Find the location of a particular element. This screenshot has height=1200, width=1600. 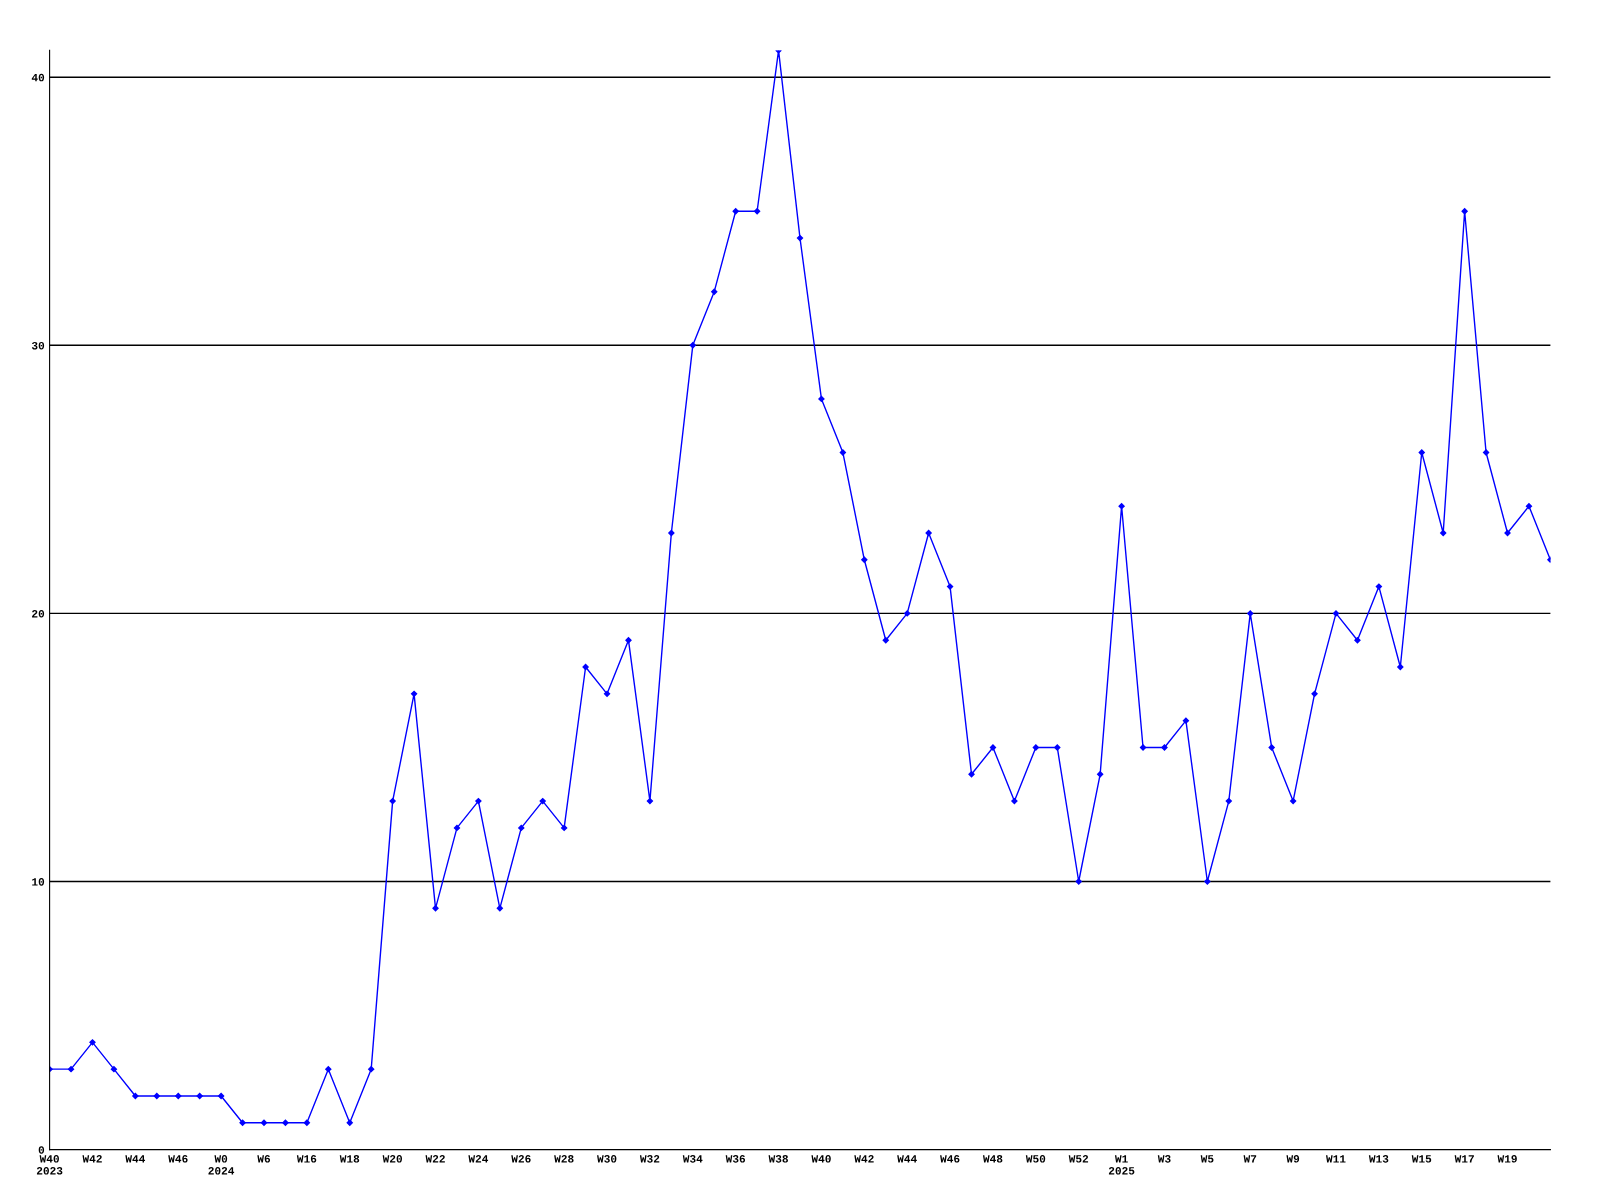

x-tick-label: W7 is located at coordinates (1250, 1159).